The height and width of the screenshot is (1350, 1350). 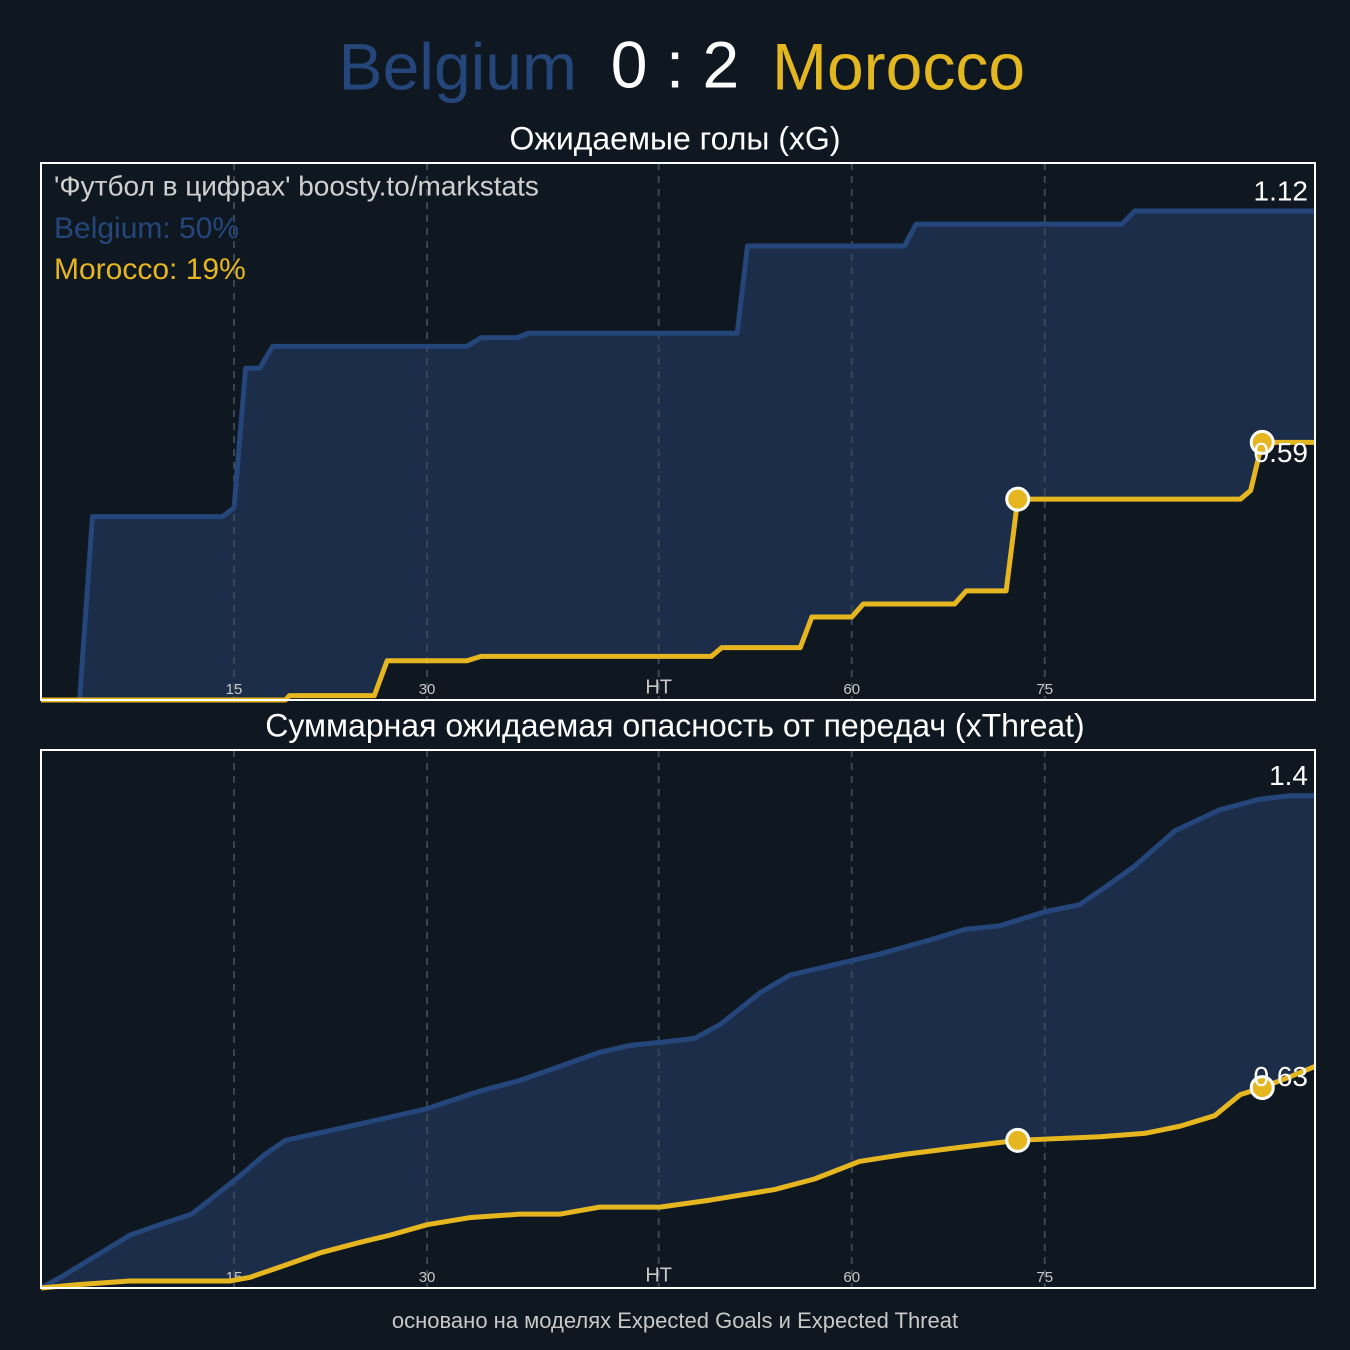 I want to click on score: 0 : 2, so click(x=675, y=64).